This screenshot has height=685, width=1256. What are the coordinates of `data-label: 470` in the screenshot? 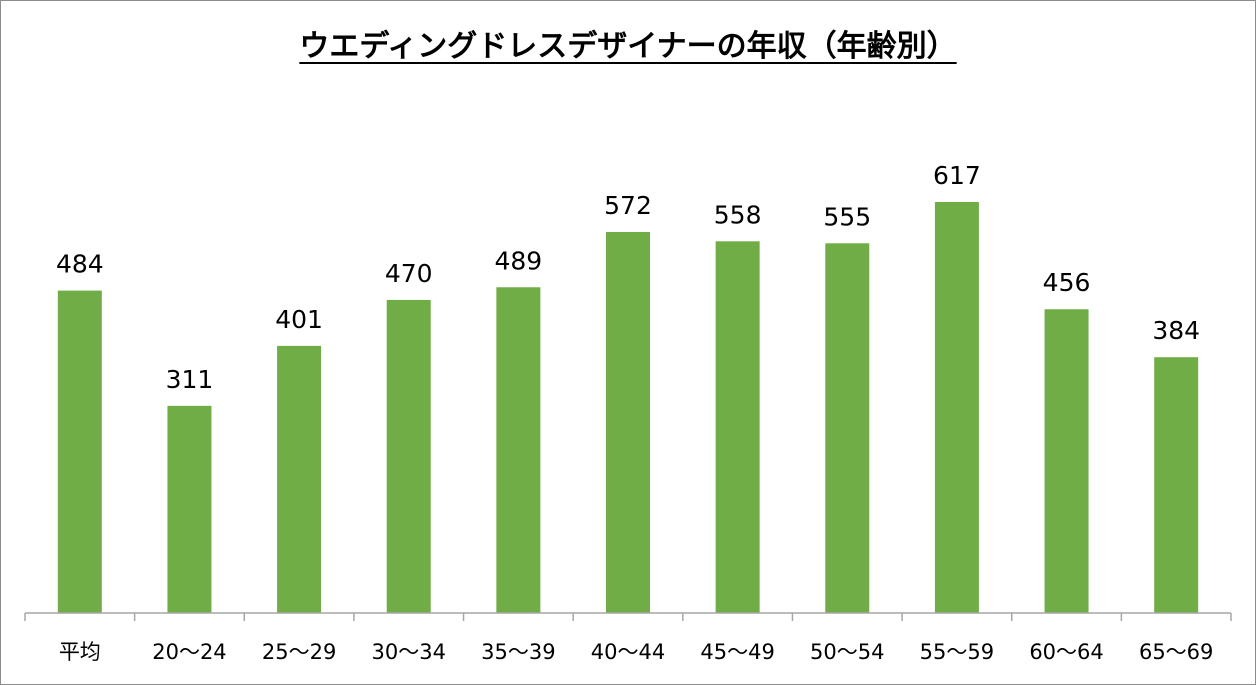 It's located at (409, 273).